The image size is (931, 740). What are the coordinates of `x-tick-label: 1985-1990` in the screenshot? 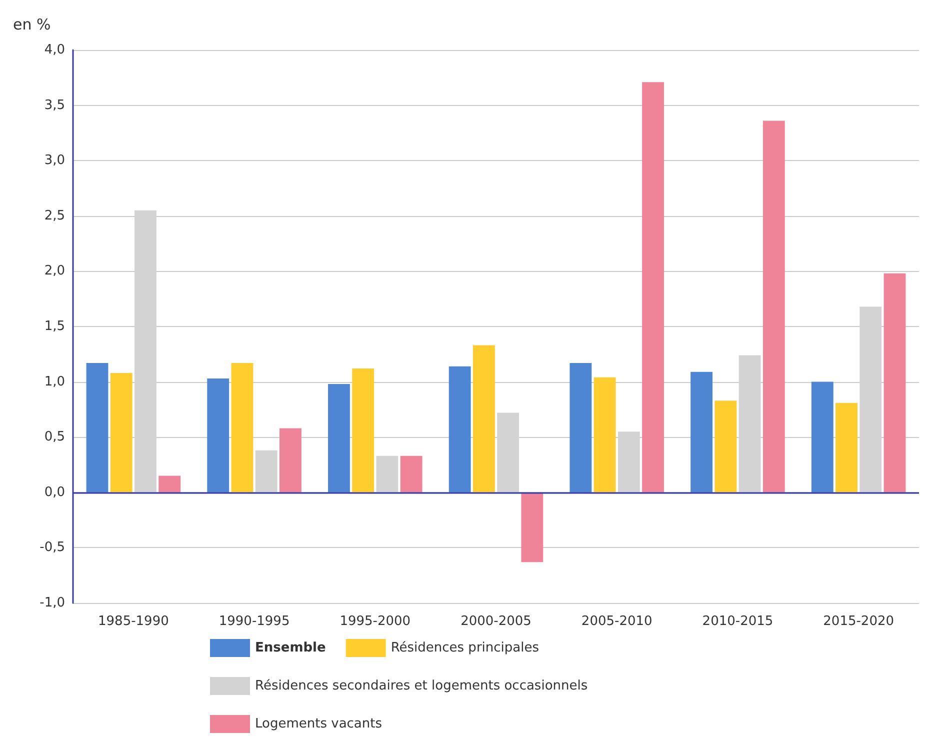 It's located at (133, 621).